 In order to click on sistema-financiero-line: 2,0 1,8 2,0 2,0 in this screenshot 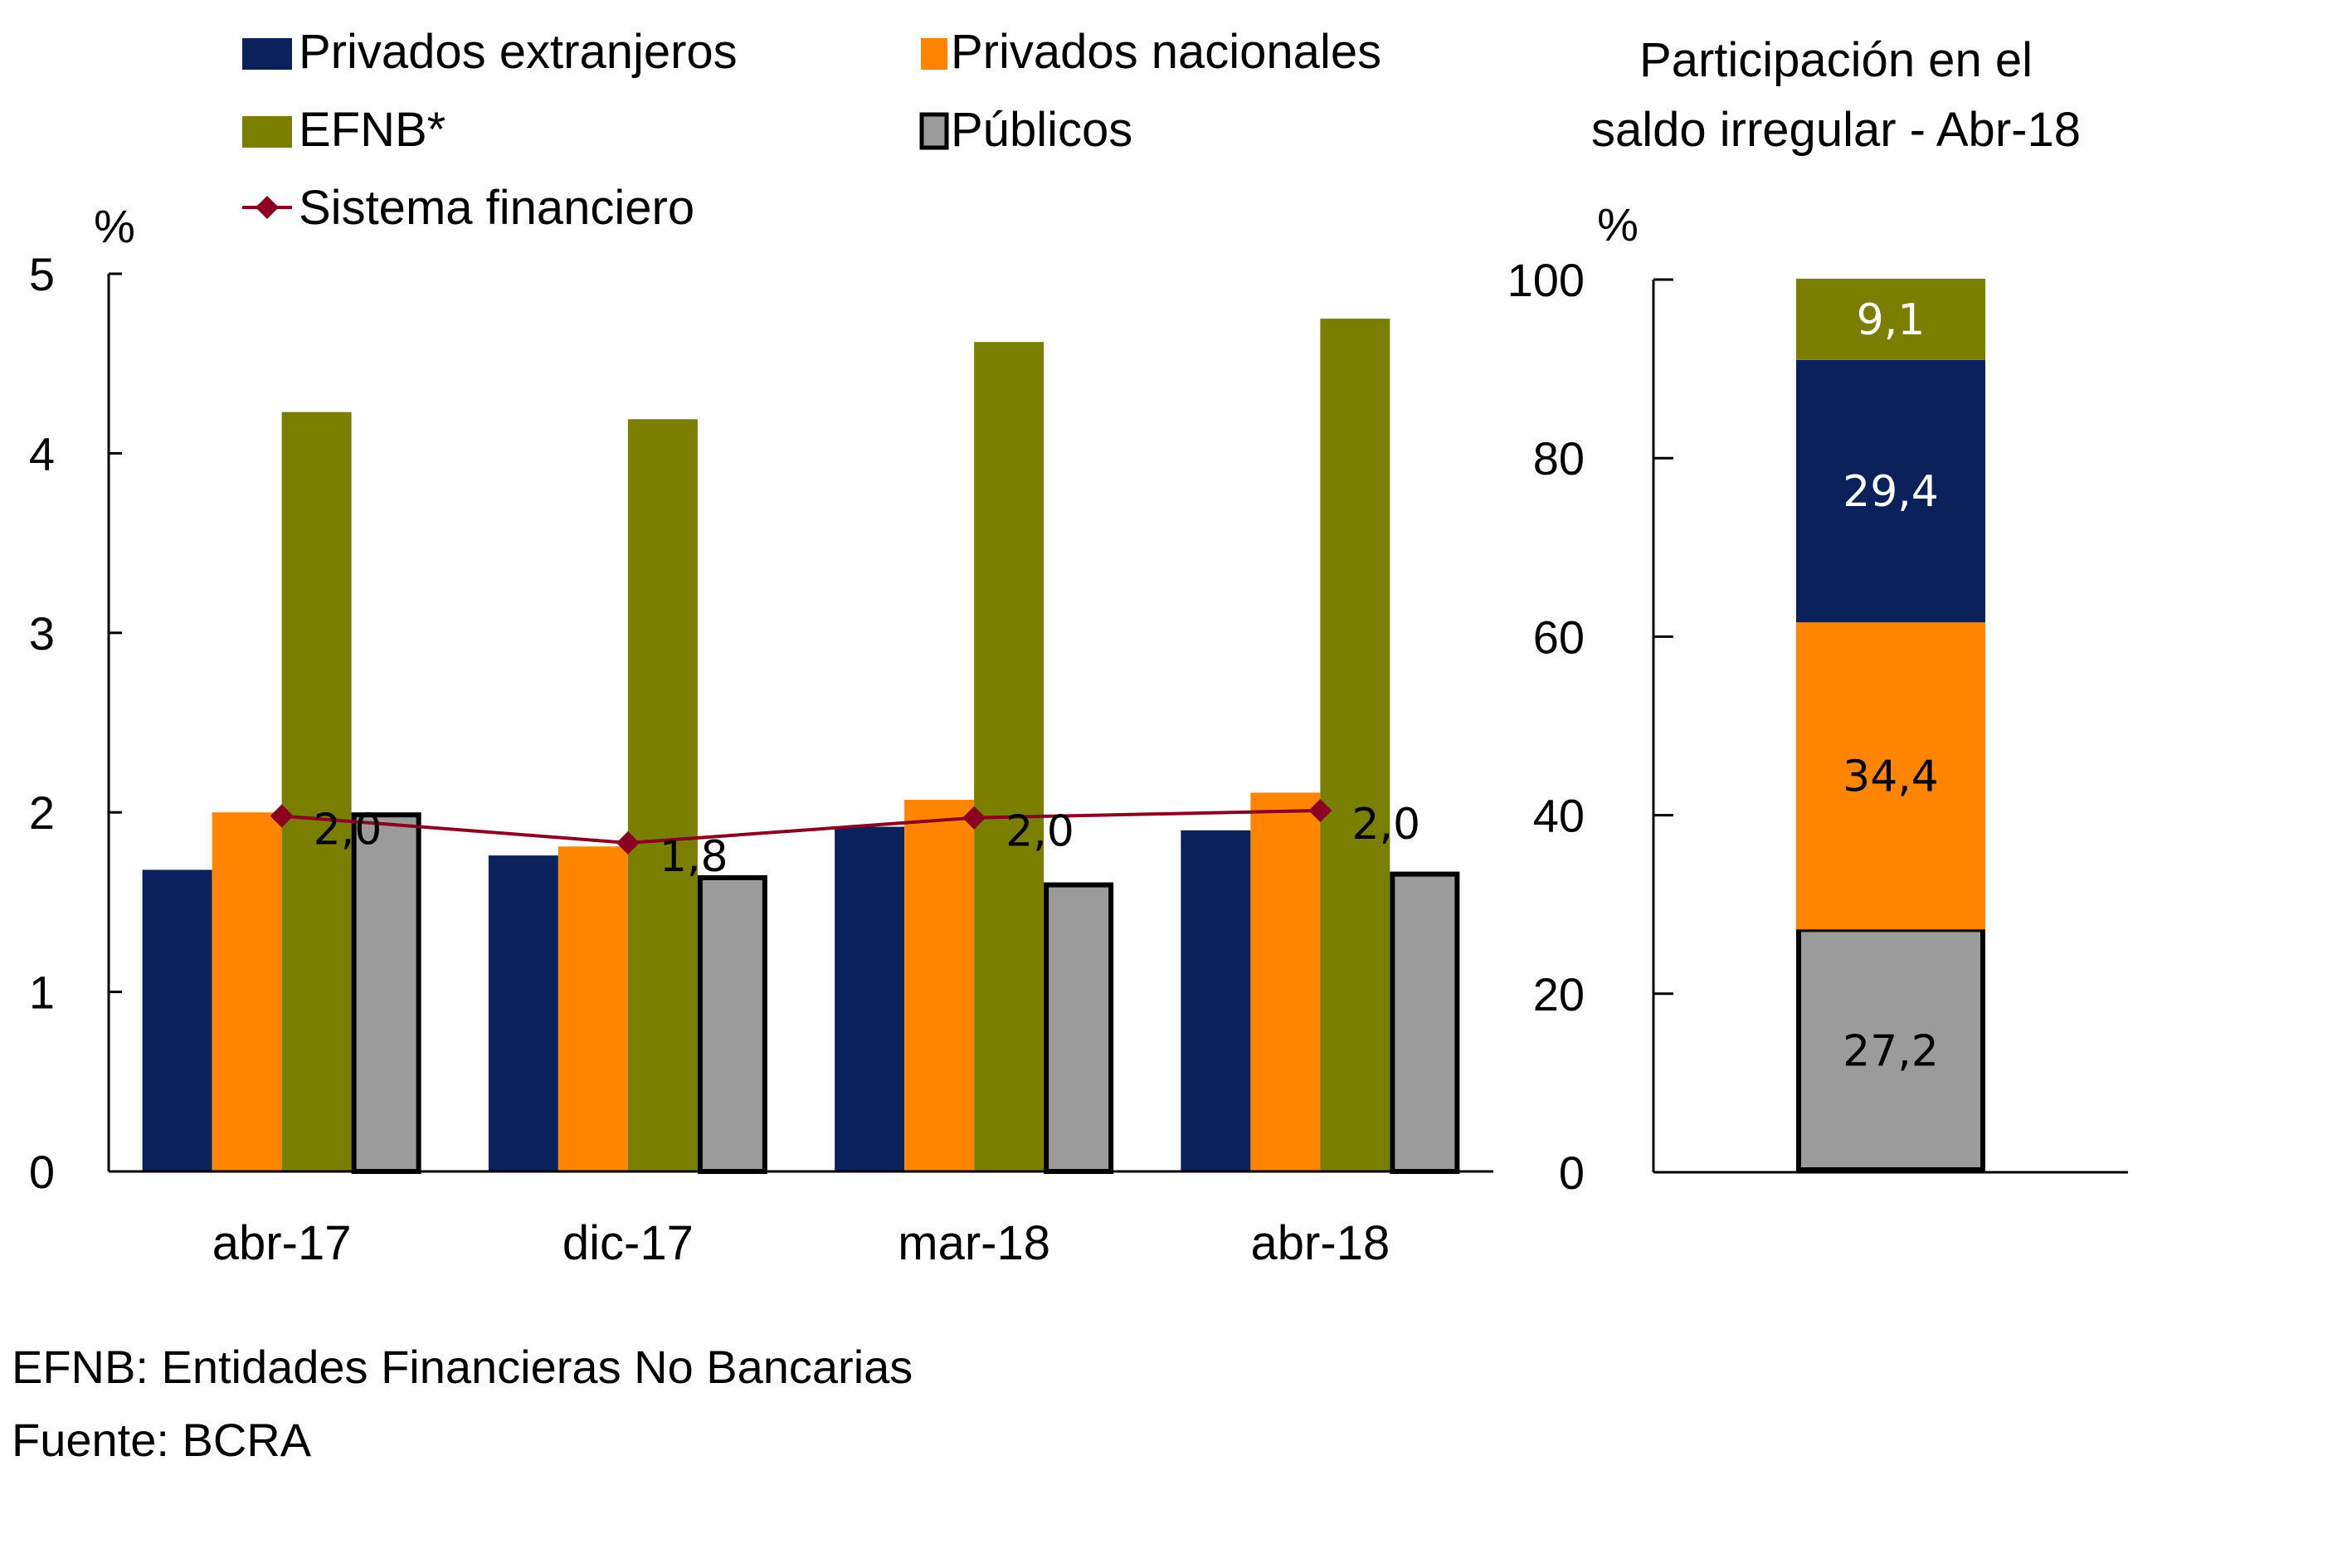, I will do `click(845, 840)`.